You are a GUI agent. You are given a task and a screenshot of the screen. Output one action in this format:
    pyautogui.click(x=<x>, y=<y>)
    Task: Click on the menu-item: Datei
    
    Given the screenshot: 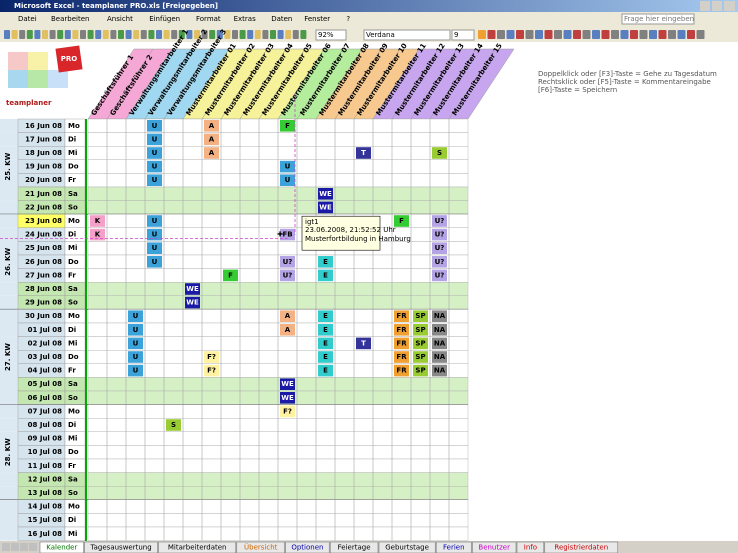 What is the action you would take?
    pyautogui.click(x=27, y=19)
    